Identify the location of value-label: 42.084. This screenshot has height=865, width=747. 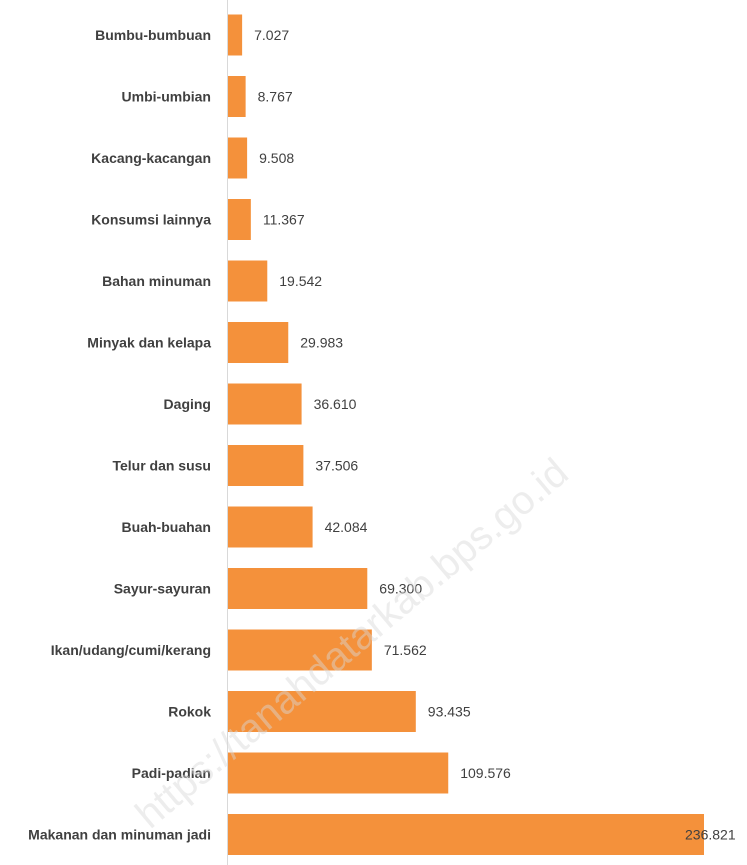
(346, 527).